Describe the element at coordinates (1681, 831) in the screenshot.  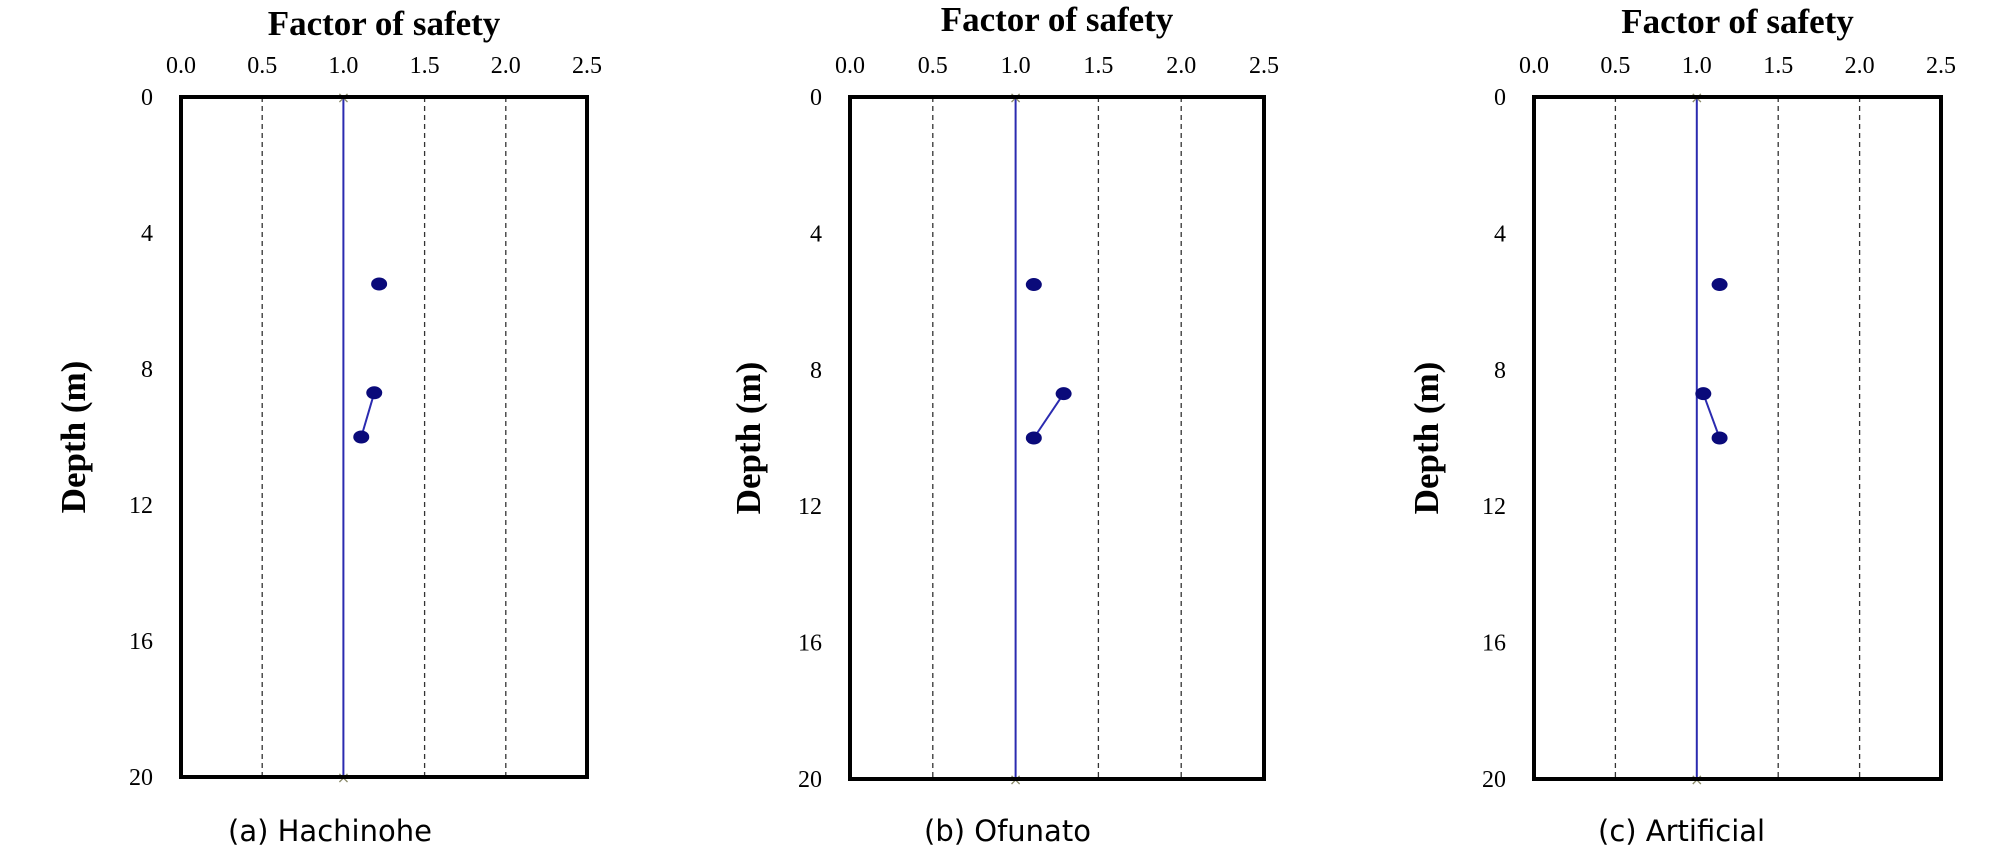
I see `panel-caption: (c) Artificial` at that location.